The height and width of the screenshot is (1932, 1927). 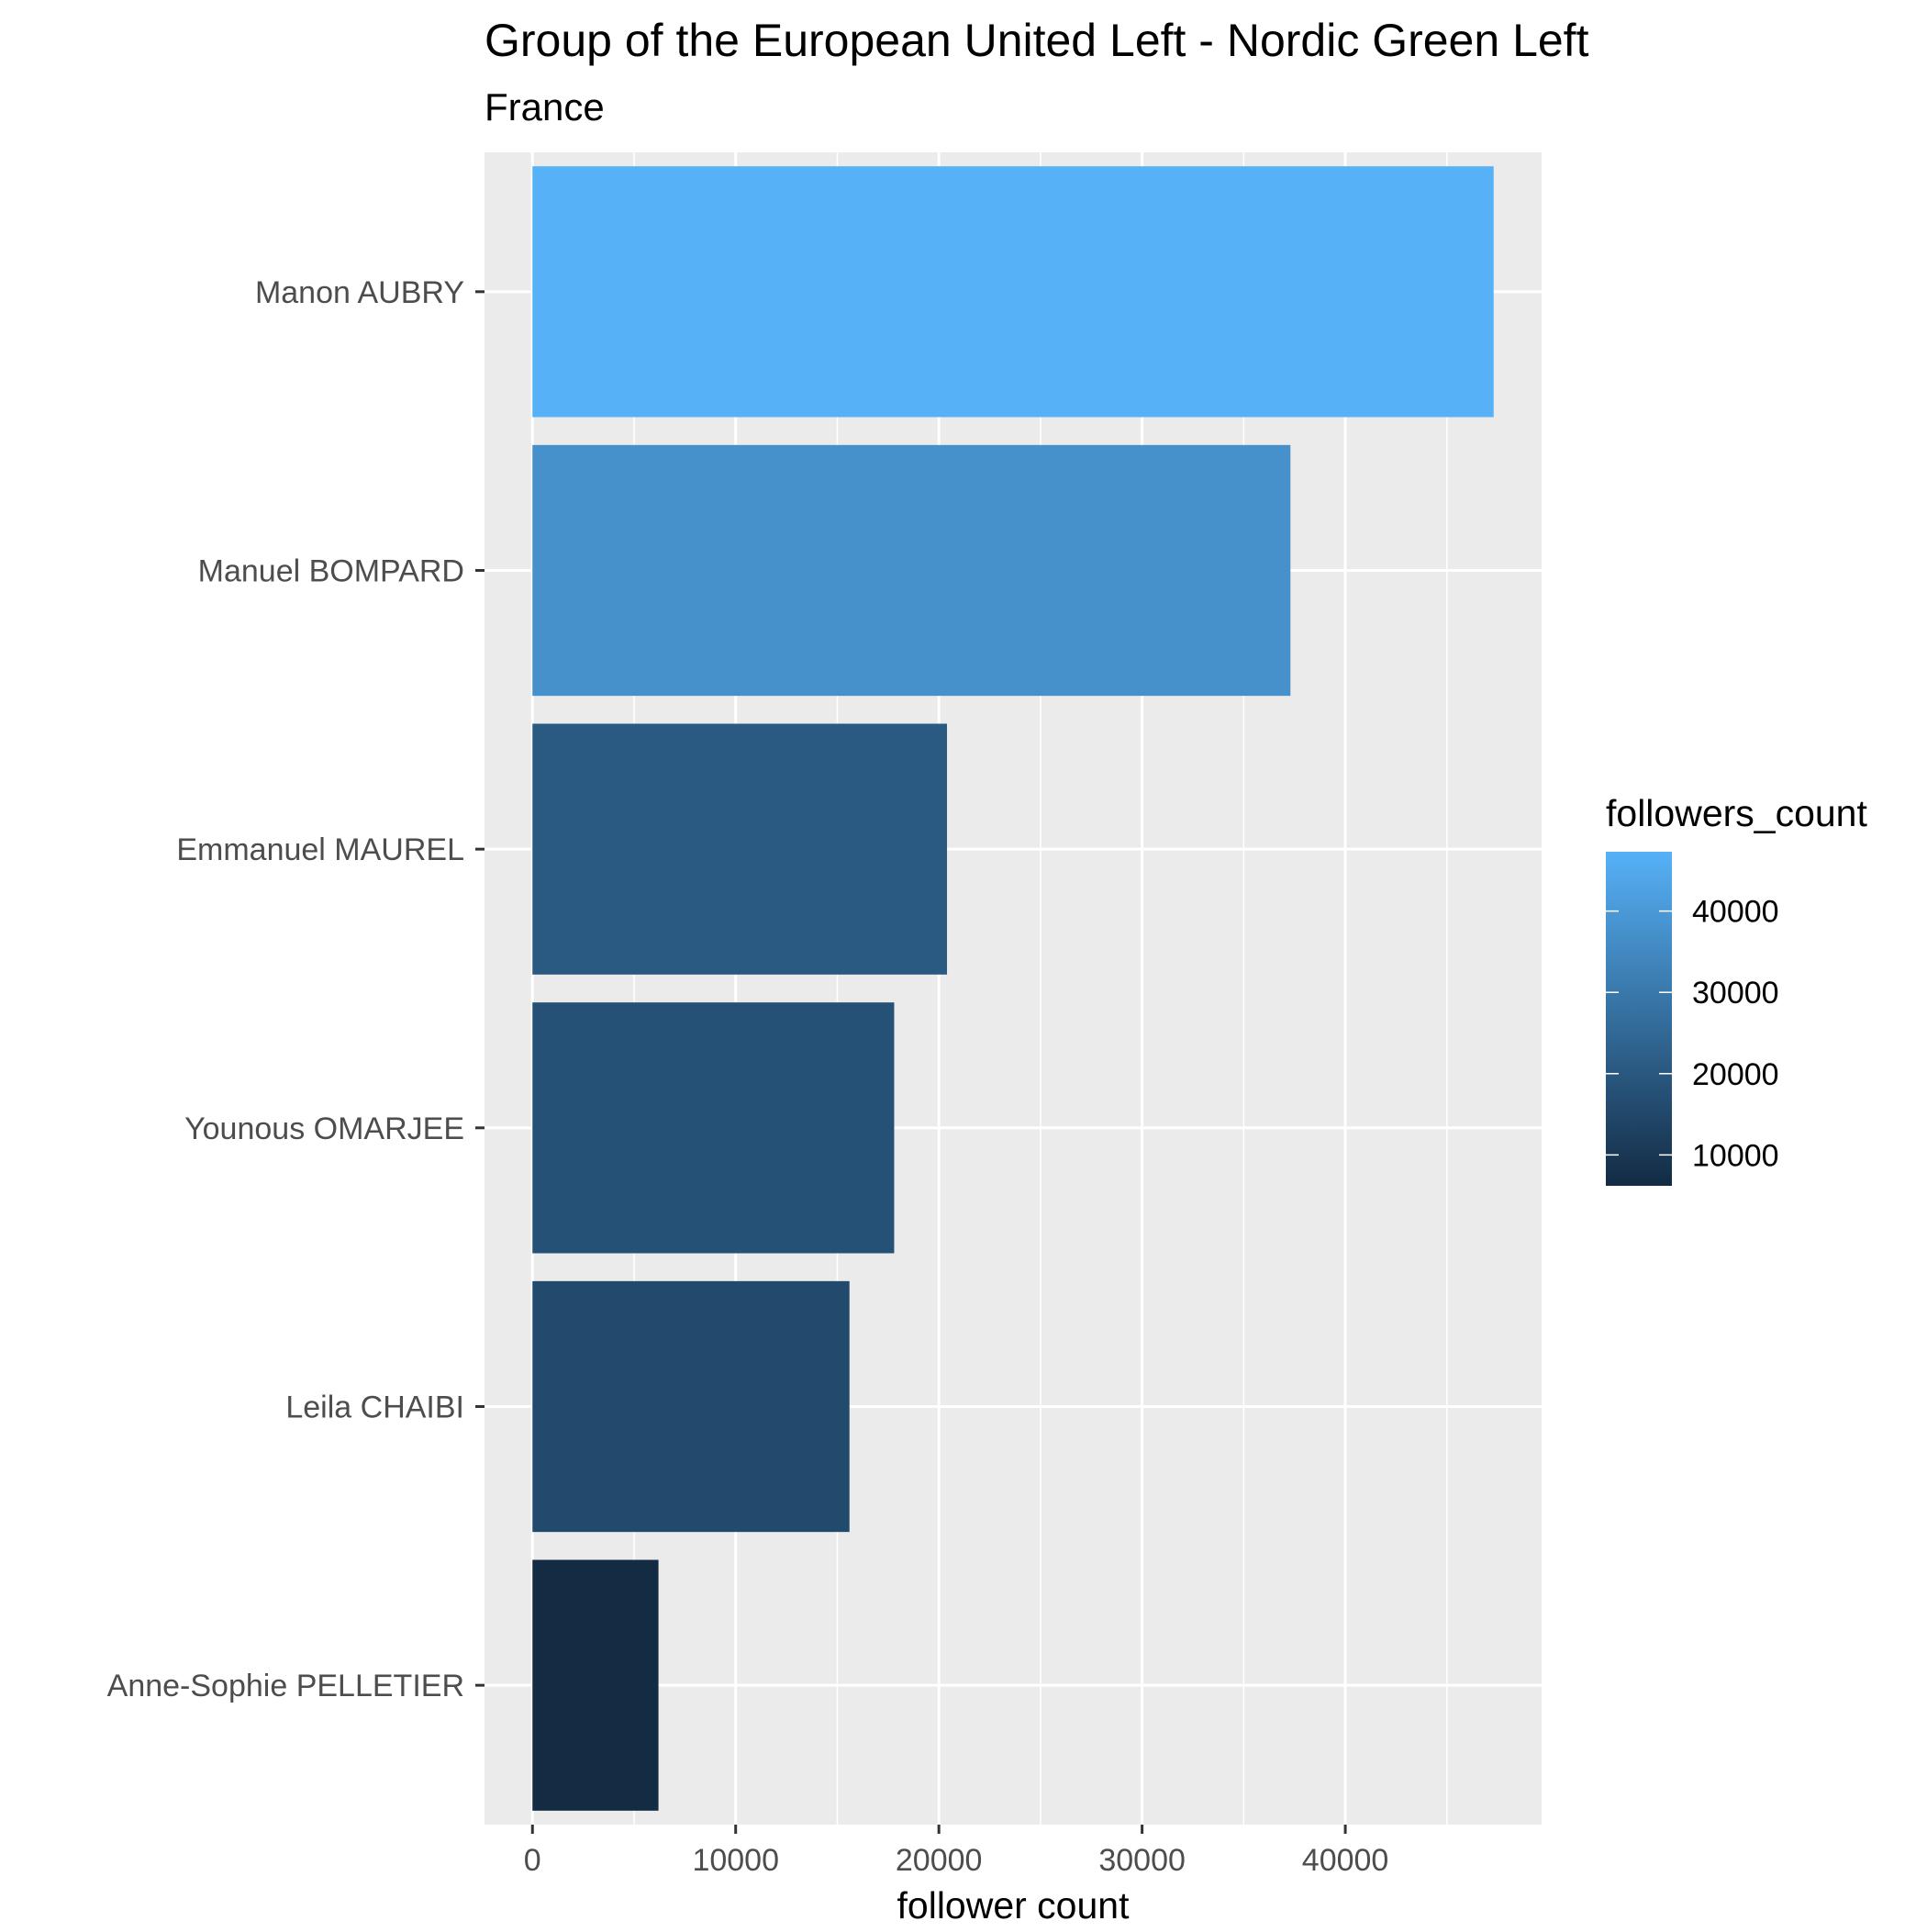 I want to click on legend-tick-label: 40000, so click(x=1735, y=912).